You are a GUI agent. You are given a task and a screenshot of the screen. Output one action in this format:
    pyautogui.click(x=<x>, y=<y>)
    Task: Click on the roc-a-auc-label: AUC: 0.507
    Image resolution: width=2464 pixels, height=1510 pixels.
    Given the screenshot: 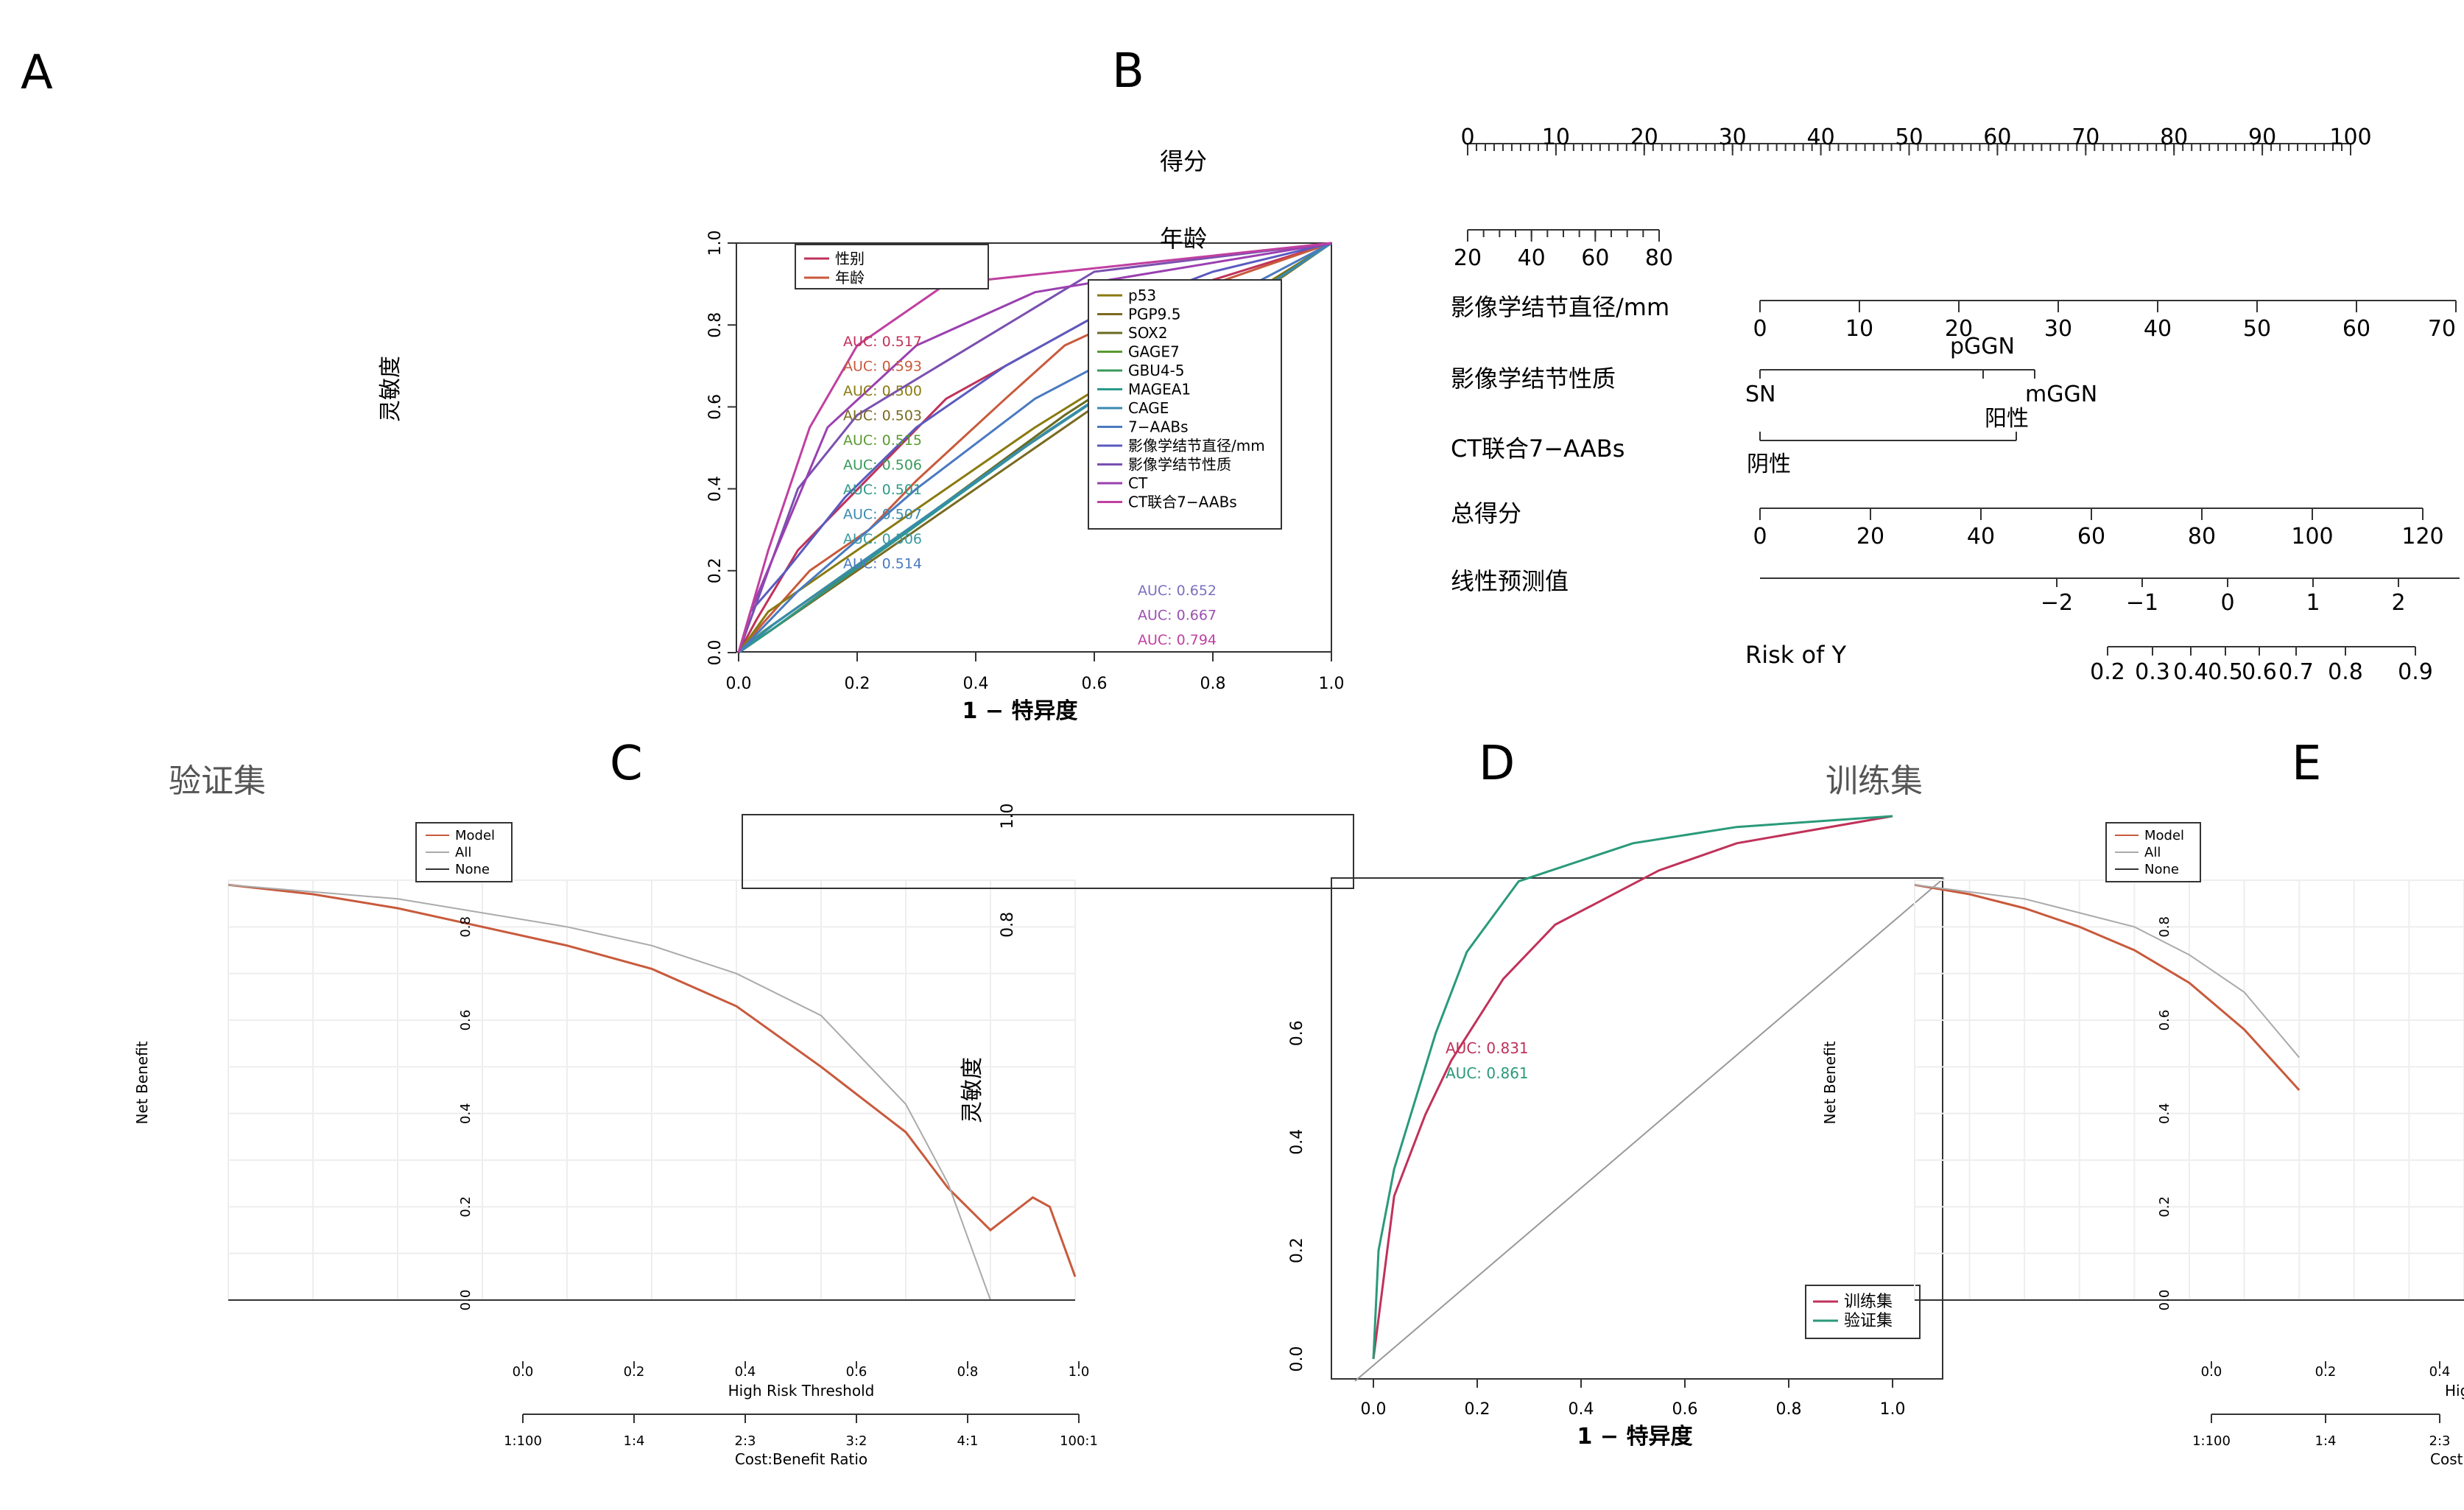 What is the action you would take?
    pyautogui.click(x=882, y=515)
    